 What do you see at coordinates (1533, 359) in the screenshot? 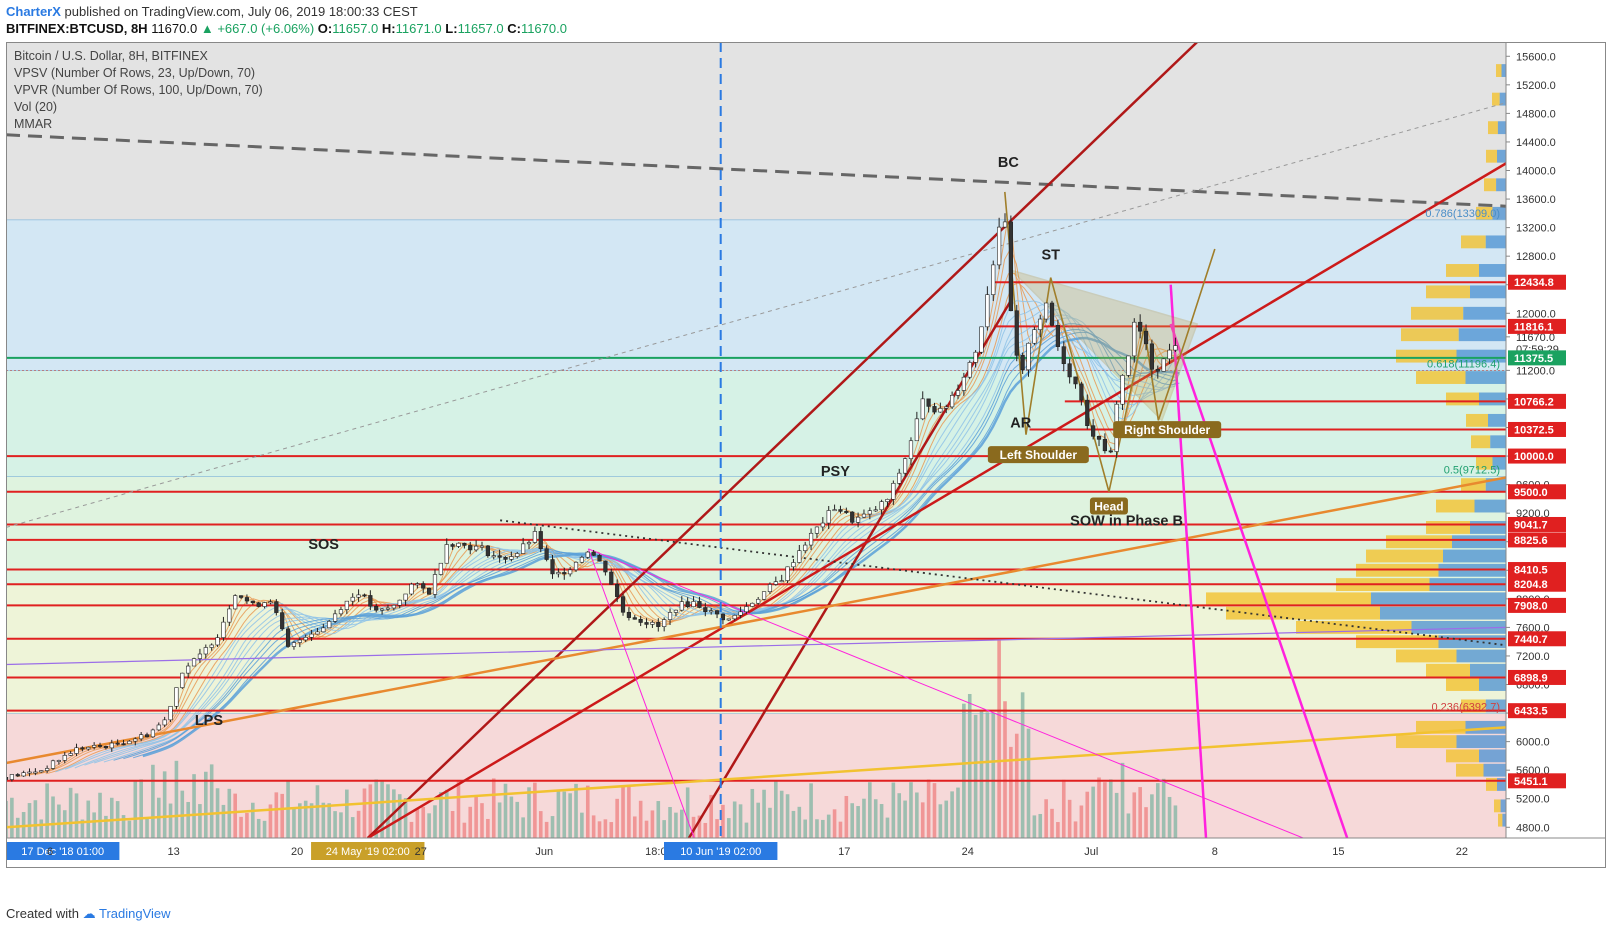
I see `level-price-label: 11375.5` at bounding box center [1533, 359].